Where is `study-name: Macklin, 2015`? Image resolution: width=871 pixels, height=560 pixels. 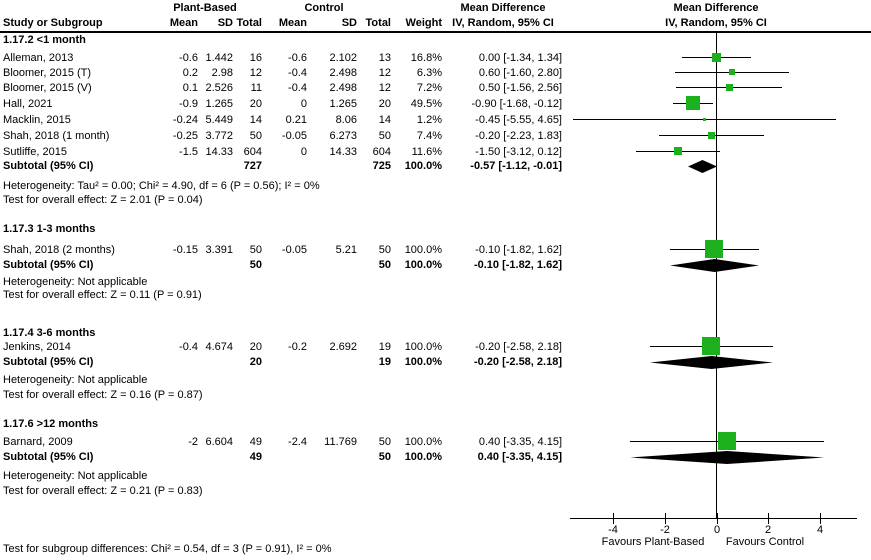 study-name: Macklin, 2015 is located at coordinates (37, 120).